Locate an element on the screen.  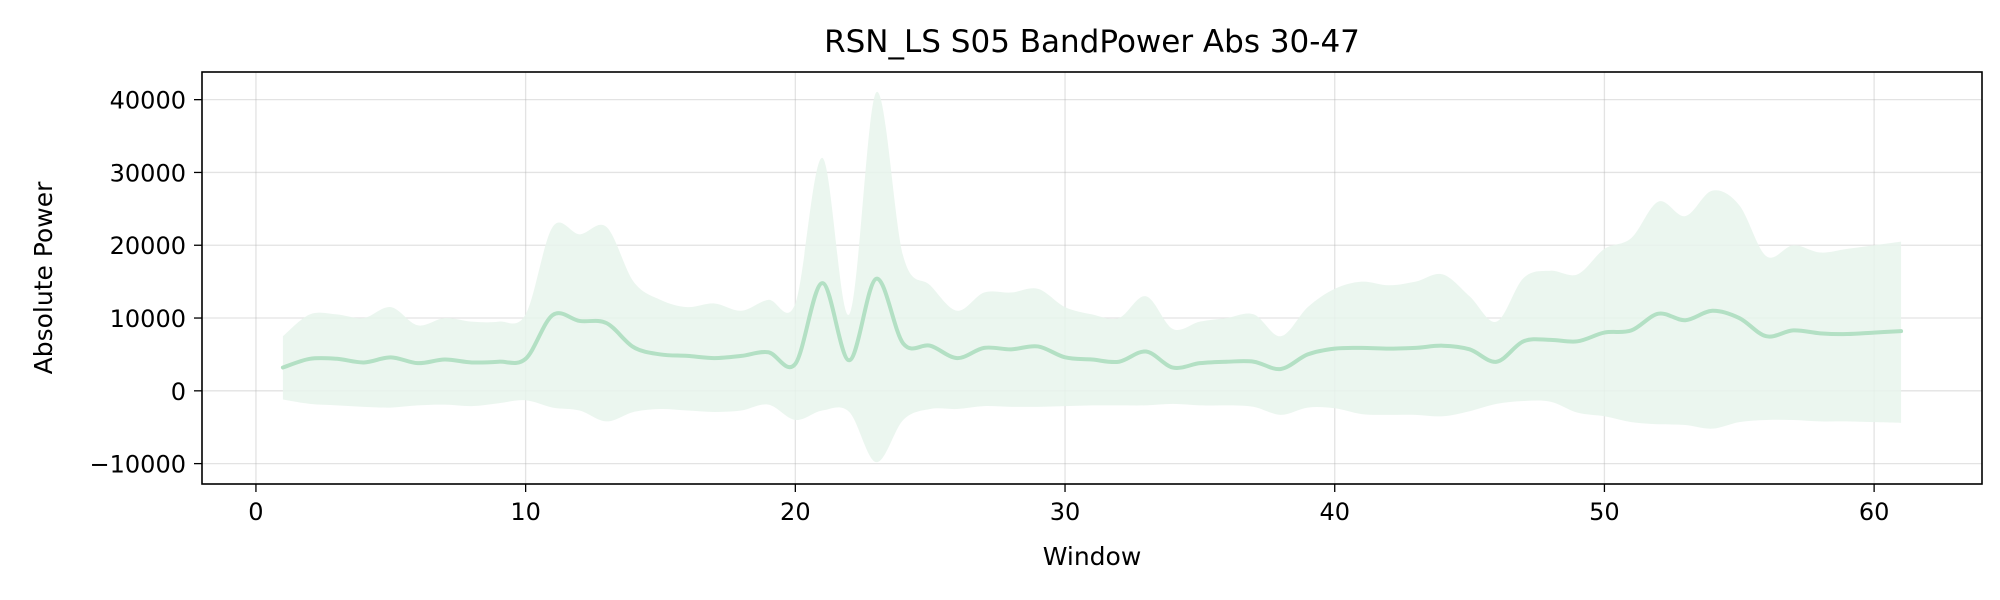
y-axis: −10000 0 10000 20000 30000 40000 is located at coordinates (146, 283).